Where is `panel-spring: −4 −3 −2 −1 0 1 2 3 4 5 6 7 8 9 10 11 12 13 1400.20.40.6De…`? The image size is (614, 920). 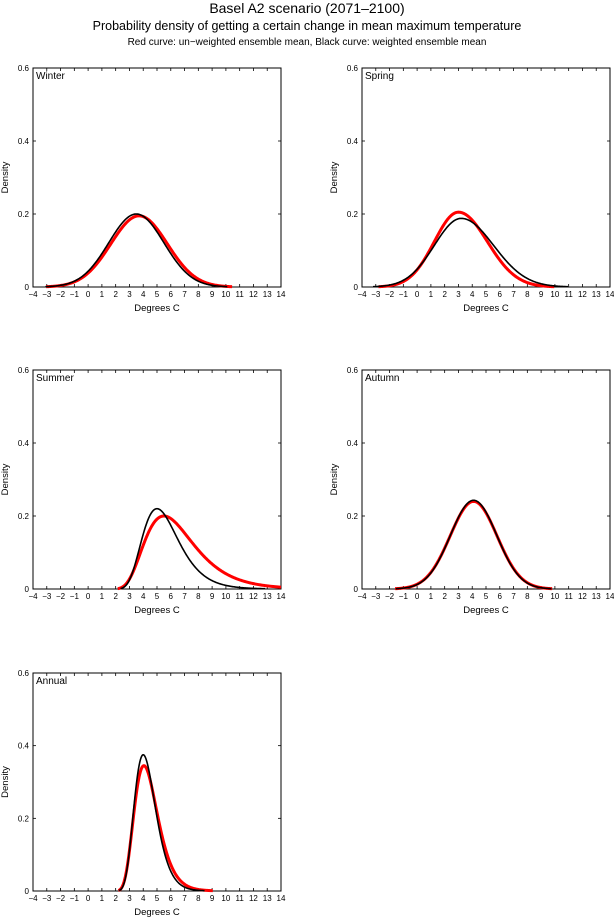
panel-spring: −4 −3 −2 −1 0 1 2 3 4 5 6 7 8 9 10 11 12 13 1400.20.40.6De… is located at coordinates (471, 189).